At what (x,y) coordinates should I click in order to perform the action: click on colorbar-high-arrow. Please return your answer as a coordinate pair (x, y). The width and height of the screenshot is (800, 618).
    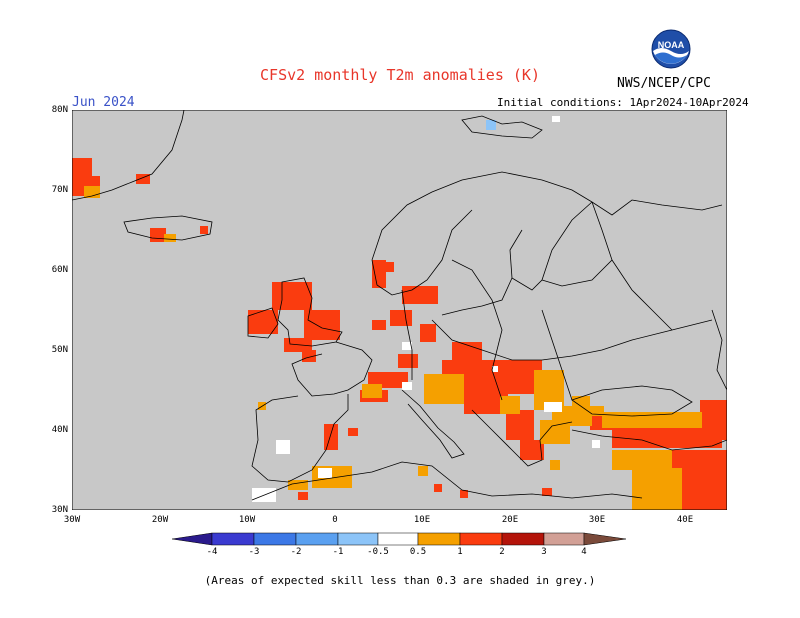
    Looking at the image, I should click on (605, 539).